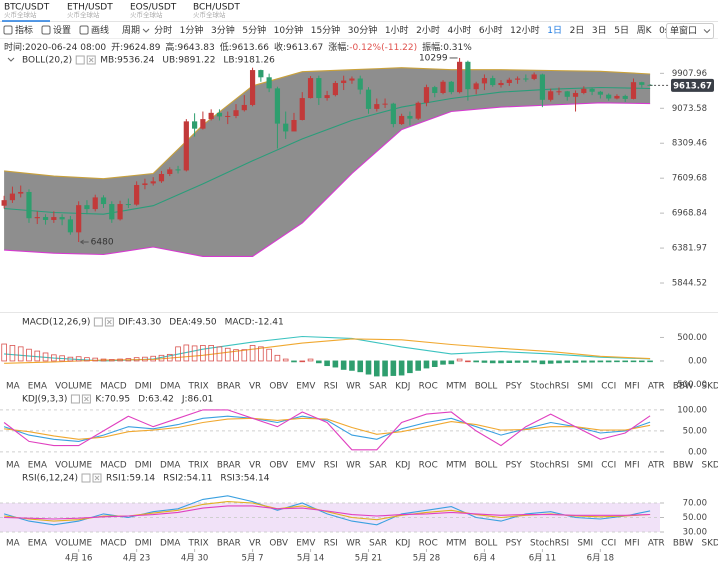  Describe the element at coordinates (100, 30) in the screenshot. I see `tool-button: 画线` at that location.